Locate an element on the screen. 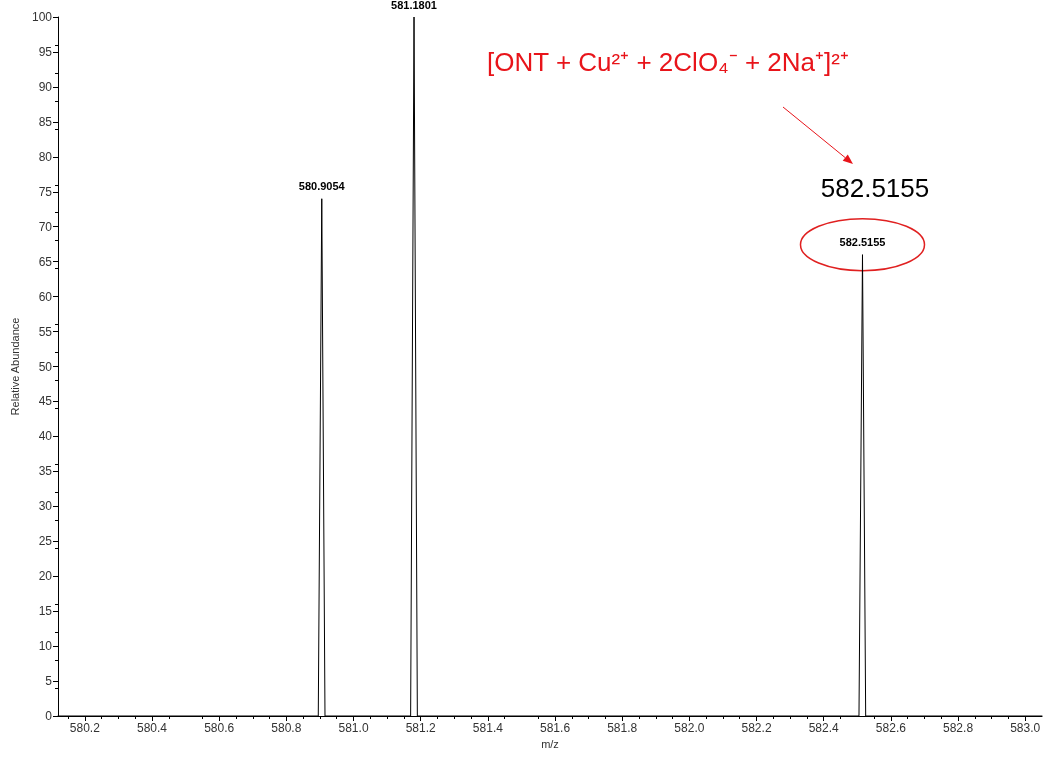  y-tick-label: 55 is located at coordinates (45, 331).